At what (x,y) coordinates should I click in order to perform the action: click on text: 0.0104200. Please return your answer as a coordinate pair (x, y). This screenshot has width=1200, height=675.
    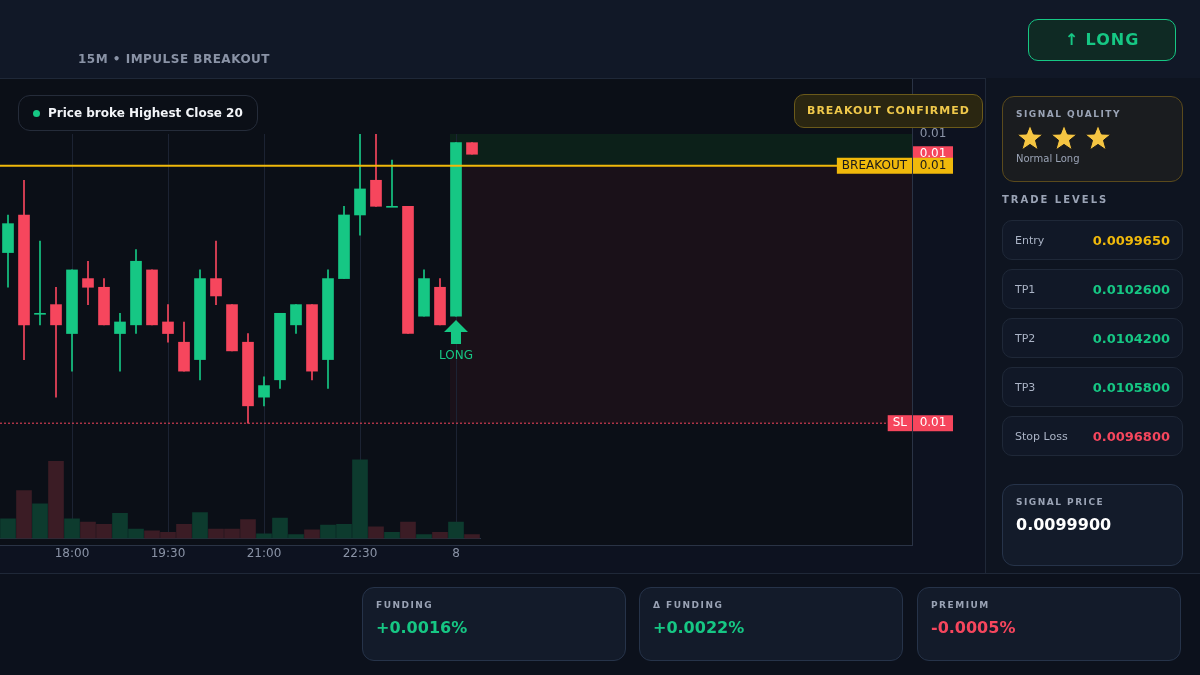
    Looking at the image, I should click on (1131, 338).